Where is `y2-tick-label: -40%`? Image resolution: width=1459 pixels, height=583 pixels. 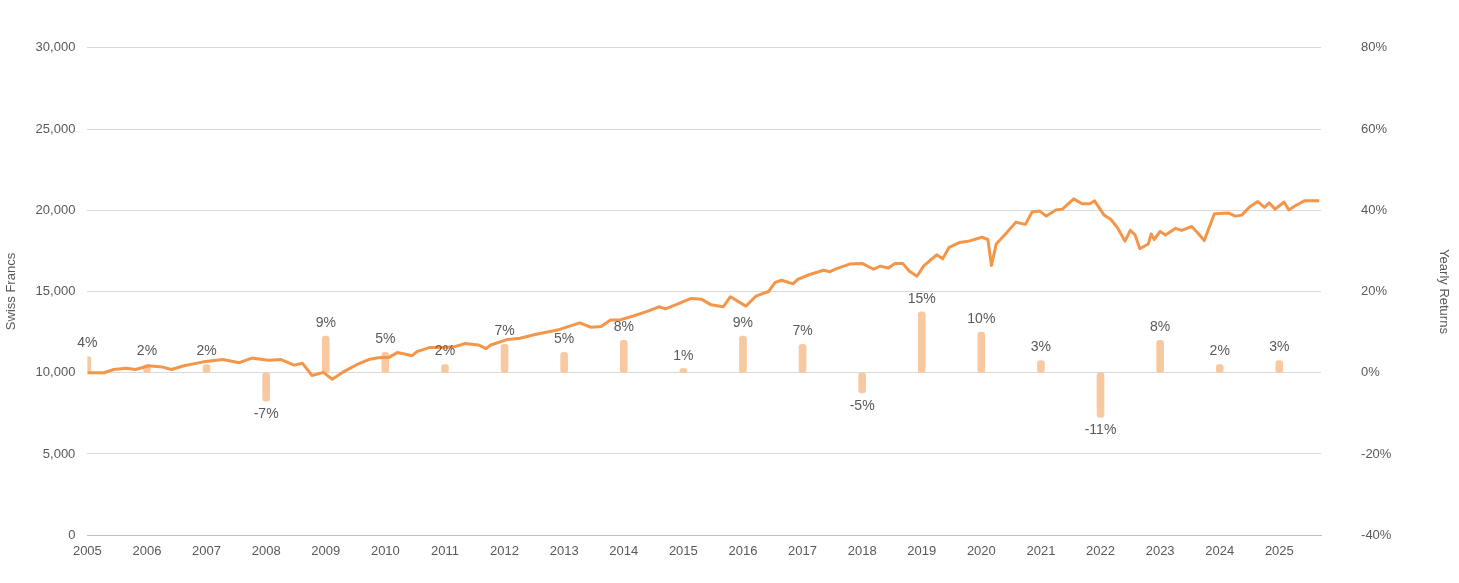 y2-tick-label: -40% is located at coordinates (1376, 534).